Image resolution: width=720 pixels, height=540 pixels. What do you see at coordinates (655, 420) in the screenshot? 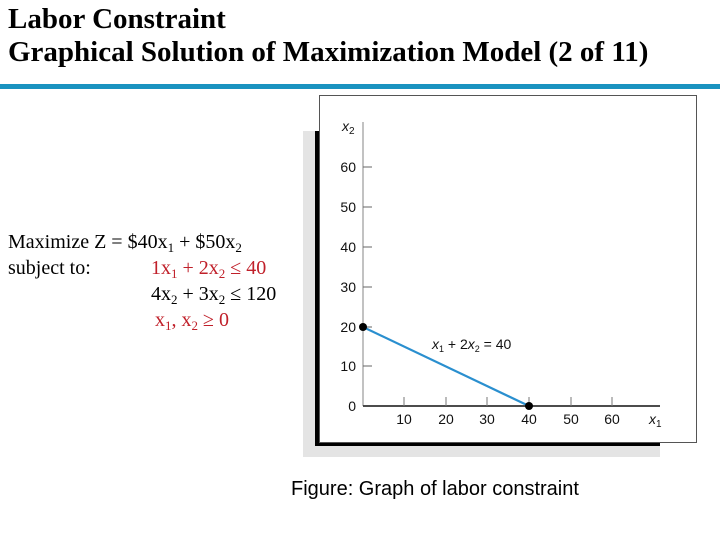
I see `x-axis-label: x1` at bounding box center [655, 420].